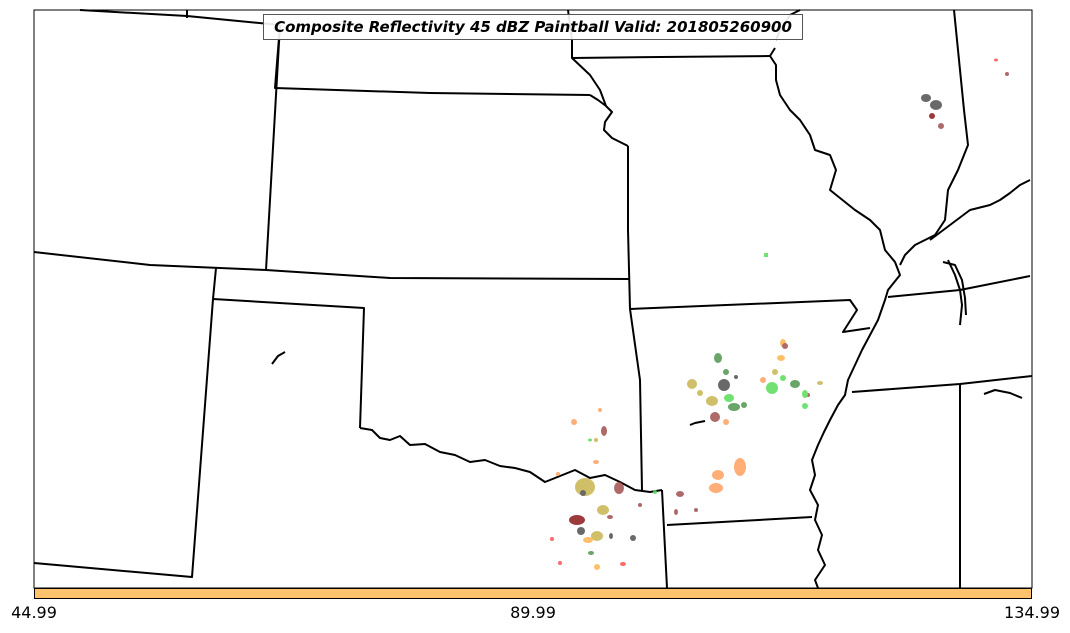 The width and height of the screenshot is (1070, 633). What do you see at coordinates (34, 612) in the screenshot?
I see `colorbar-tick-min: 44.99` at bounding box center [34, 612].